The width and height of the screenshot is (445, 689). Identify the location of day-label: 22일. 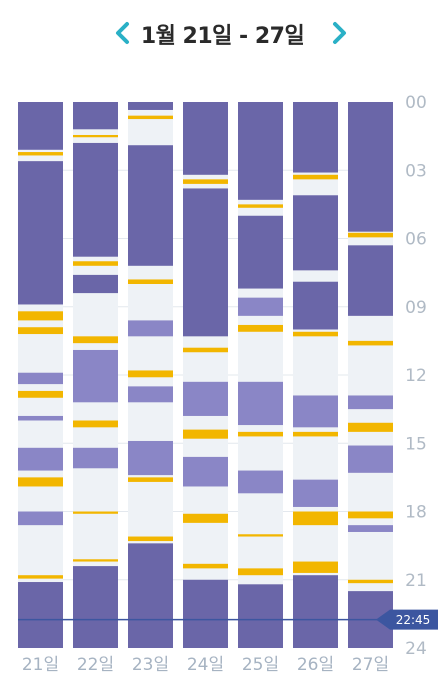
(95, 665).